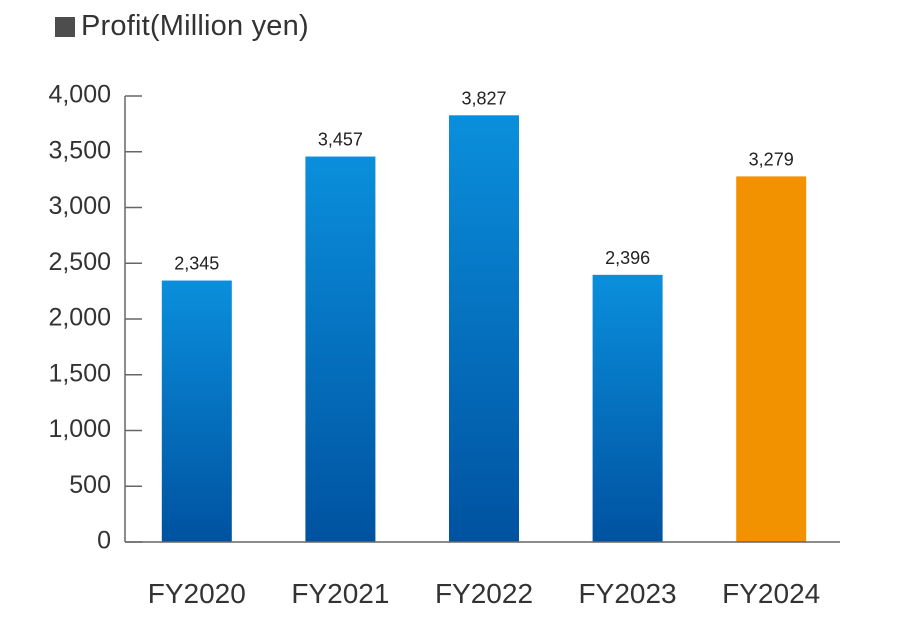  I want to click on y-tick-label: 2,500, so click(79, 262).